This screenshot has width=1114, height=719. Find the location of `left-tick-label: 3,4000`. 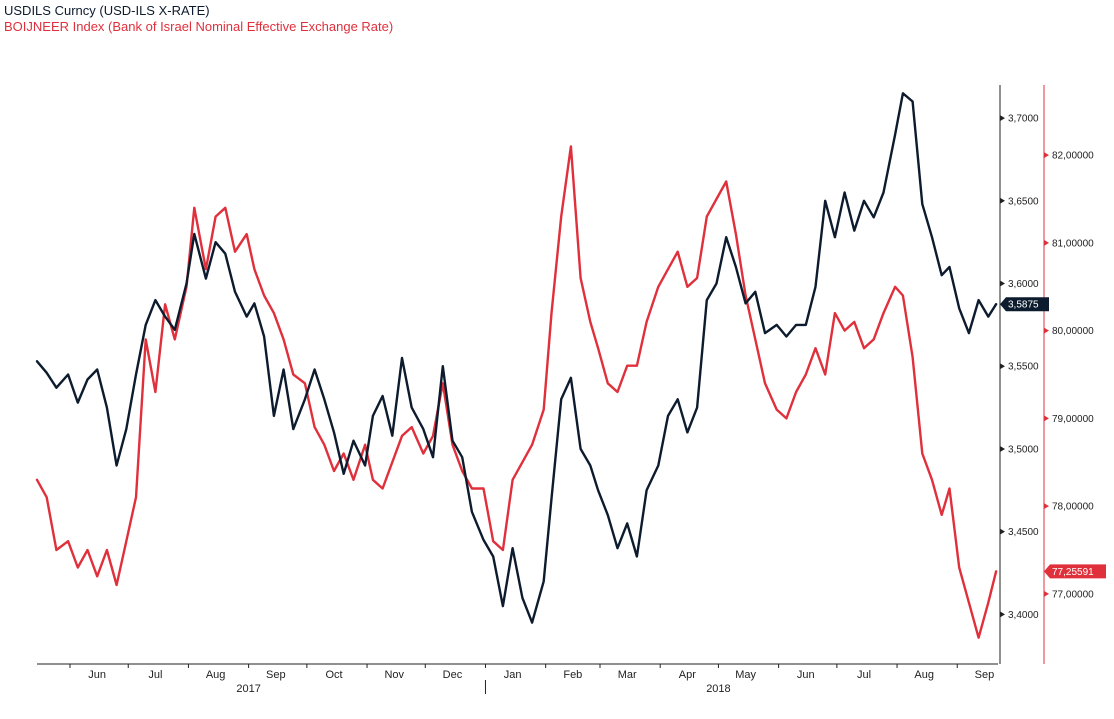

left-tick-label: 3,4000 is located at coordinates (1023, 615).